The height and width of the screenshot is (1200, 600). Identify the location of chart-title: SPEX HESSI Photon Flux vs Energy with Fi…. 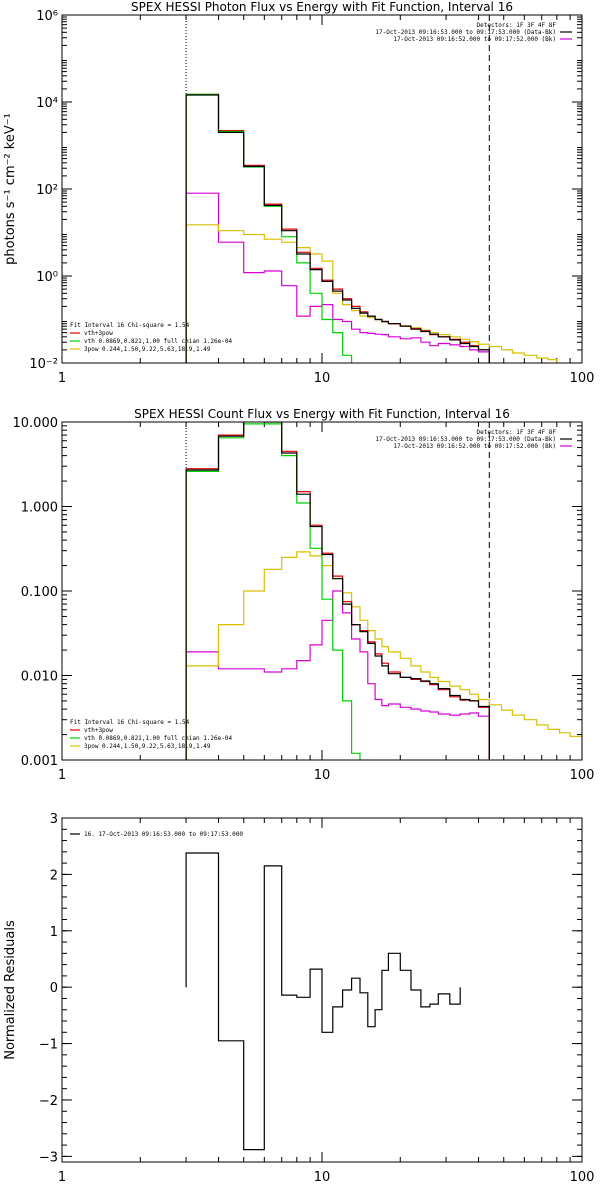
(322, 7).